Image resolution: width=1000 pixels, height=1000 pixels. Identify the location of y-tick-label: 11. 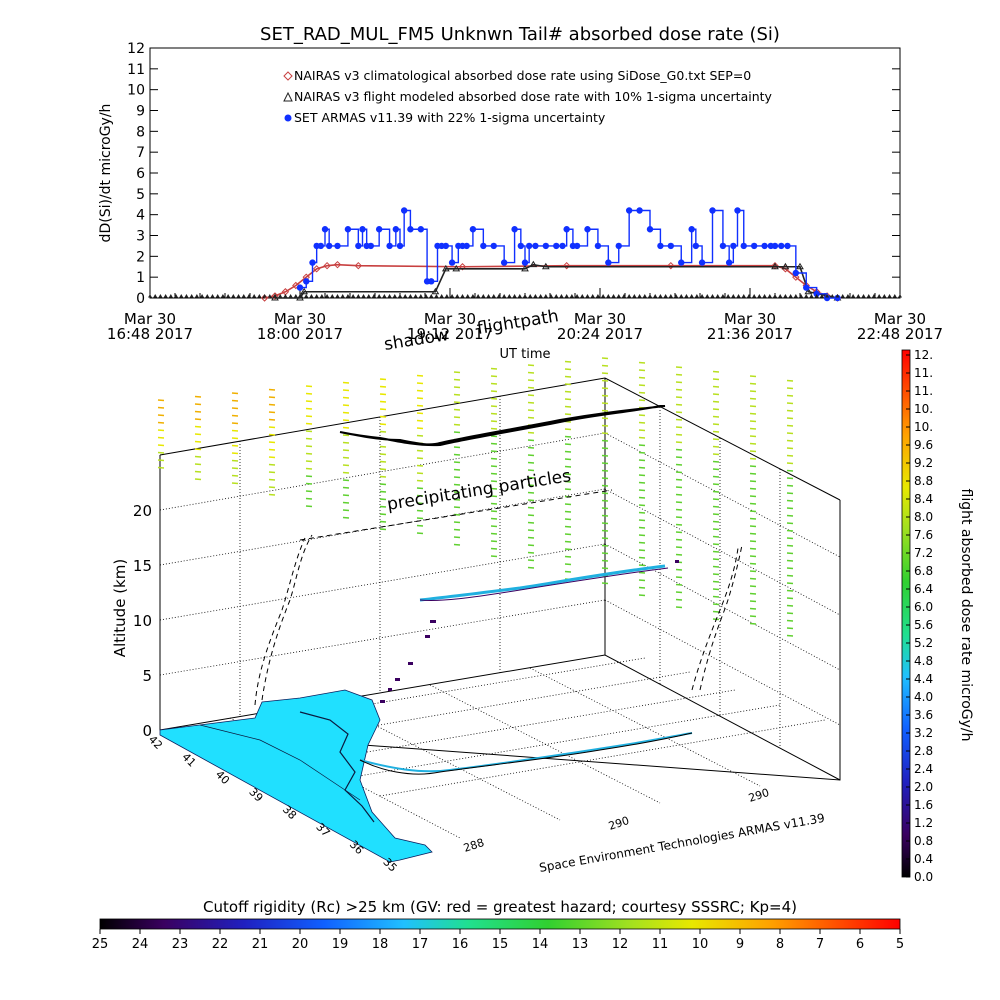
(136, 70).